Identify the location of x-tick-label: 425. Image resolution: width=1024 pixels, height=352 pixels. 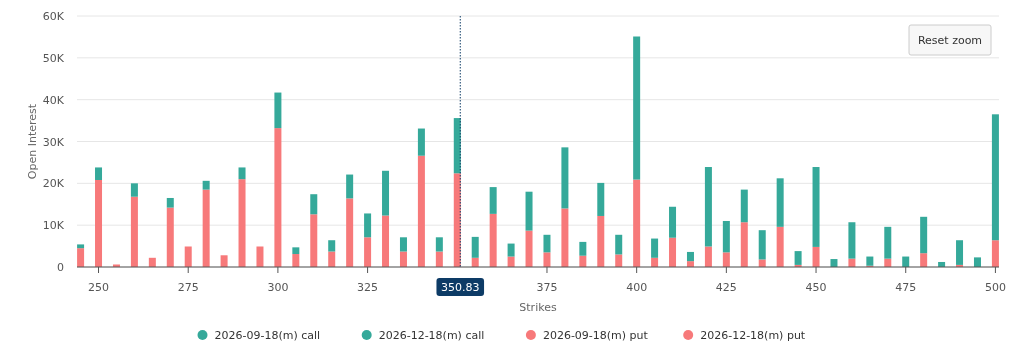
(726, 287).